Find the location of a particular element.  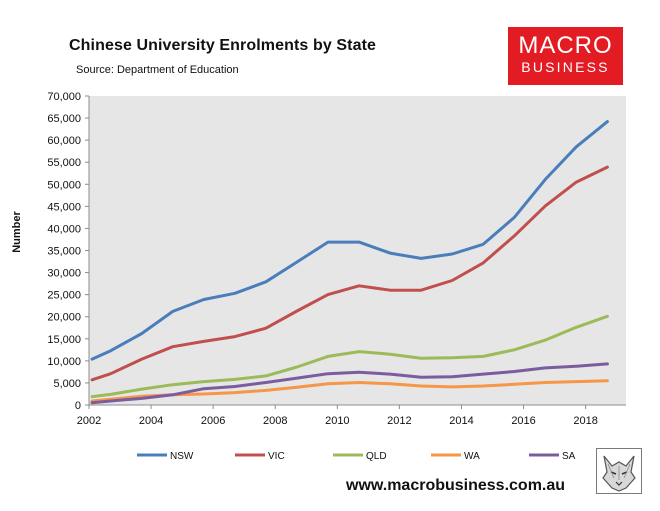

legend: NSW VIC QLD WA SA is located at coordinates (356, 456).